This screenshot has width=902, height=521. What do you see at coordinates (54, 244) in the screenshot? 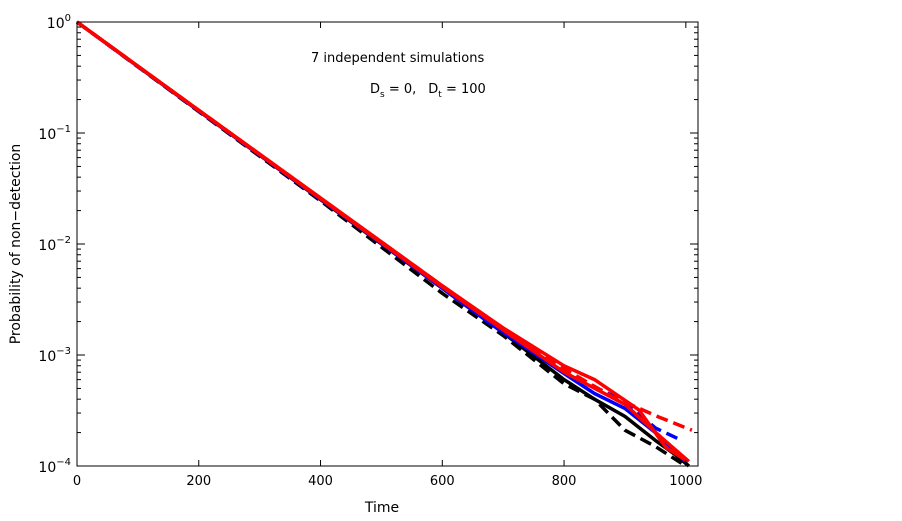
I see `y-tick-label: 10⁻²` at bounding box center [54, 244].